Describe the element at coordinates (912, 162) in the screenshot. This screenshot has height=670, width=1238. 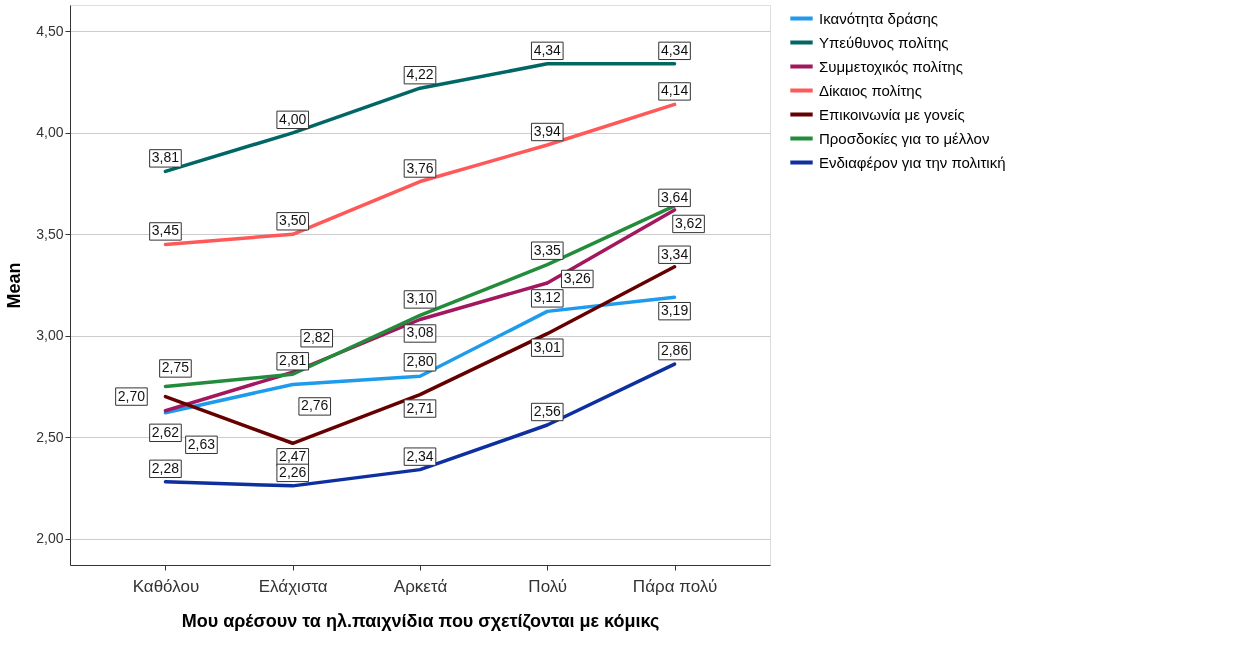
I see `legend-label: Ενδιαφέρον για την πολιτική` at that location.